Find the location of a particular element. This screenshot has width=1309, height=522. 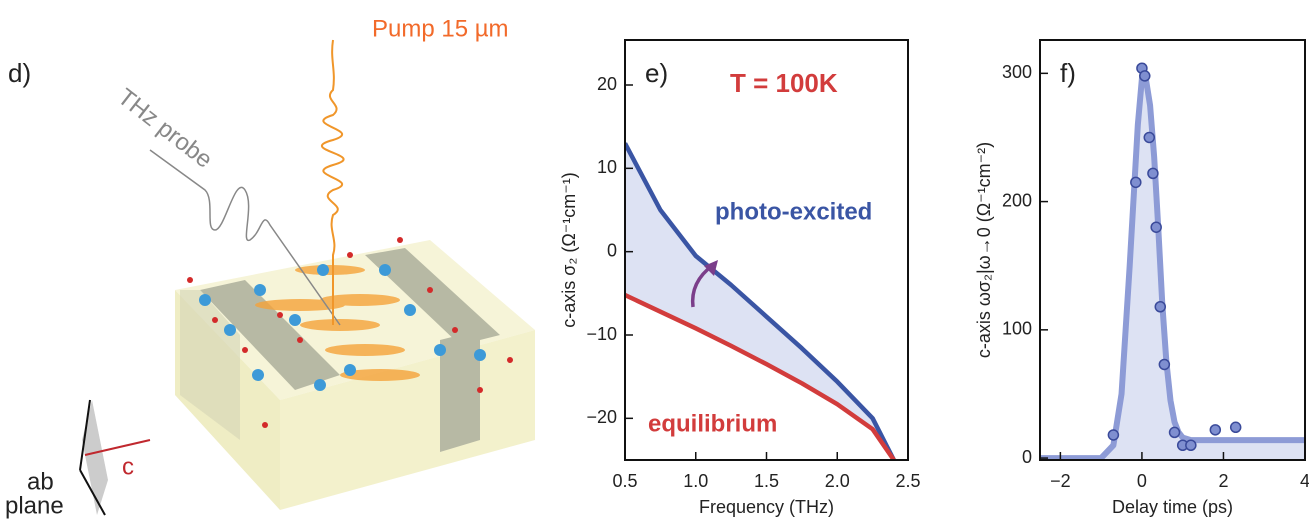

x-axis-label: Frequency (THz) is located at coordinates (766, 507).